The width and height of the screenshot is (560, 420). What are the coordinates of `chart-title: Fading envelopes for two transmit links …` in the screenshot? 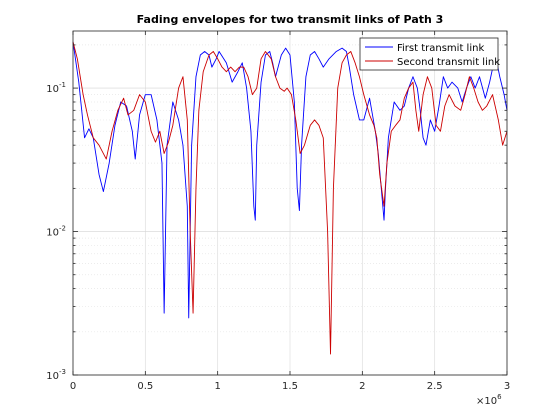 It's located at (290, 19).